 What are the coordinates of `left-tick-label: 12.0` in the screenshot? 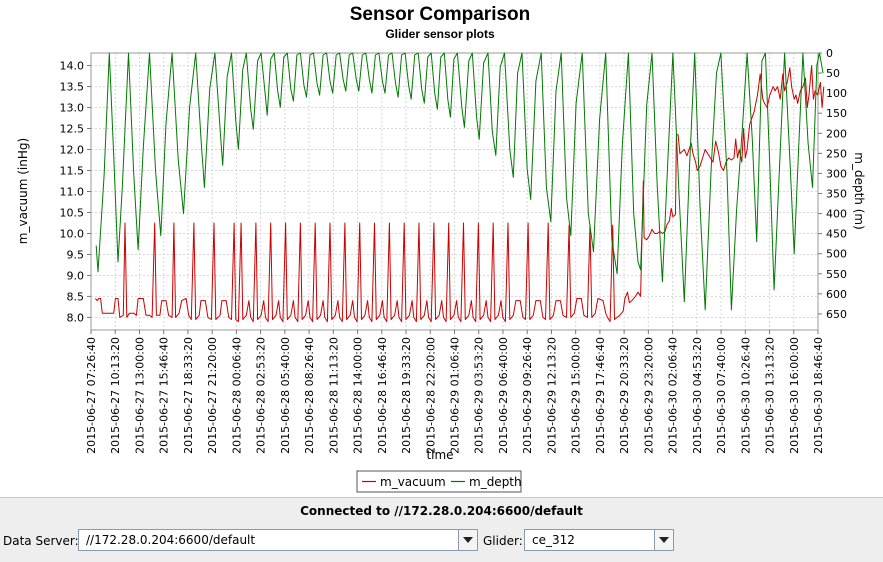 It's located at (72, 150).